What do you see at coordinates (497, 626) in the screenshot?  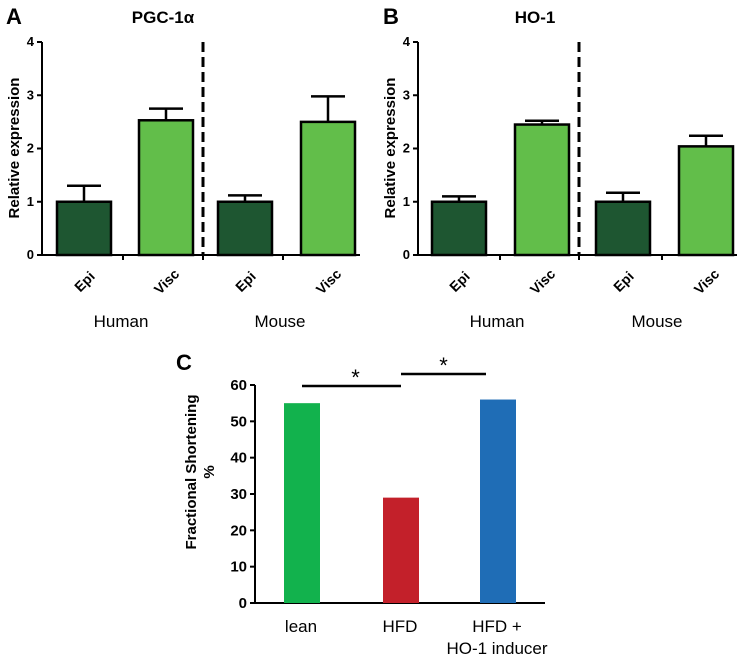 I see `panel-c-xtick-hfd-inducer-line1: HFD +` at bounding box center [497, 626].